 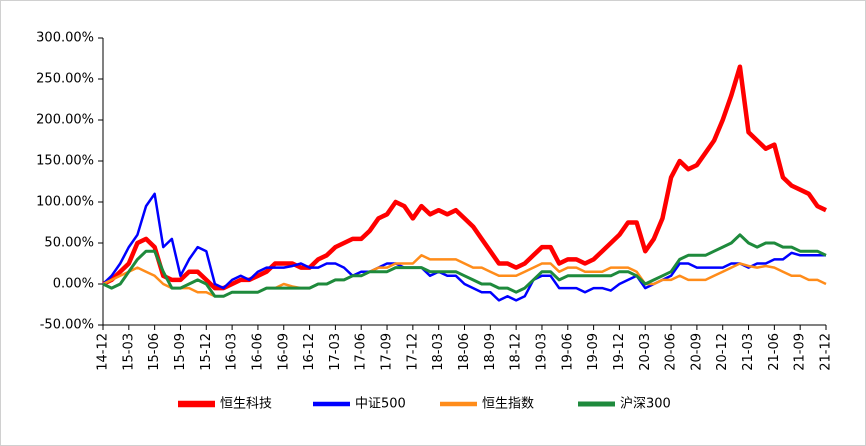 I want to click on x-tick-label: 15-06, so click(x=154, y=352).